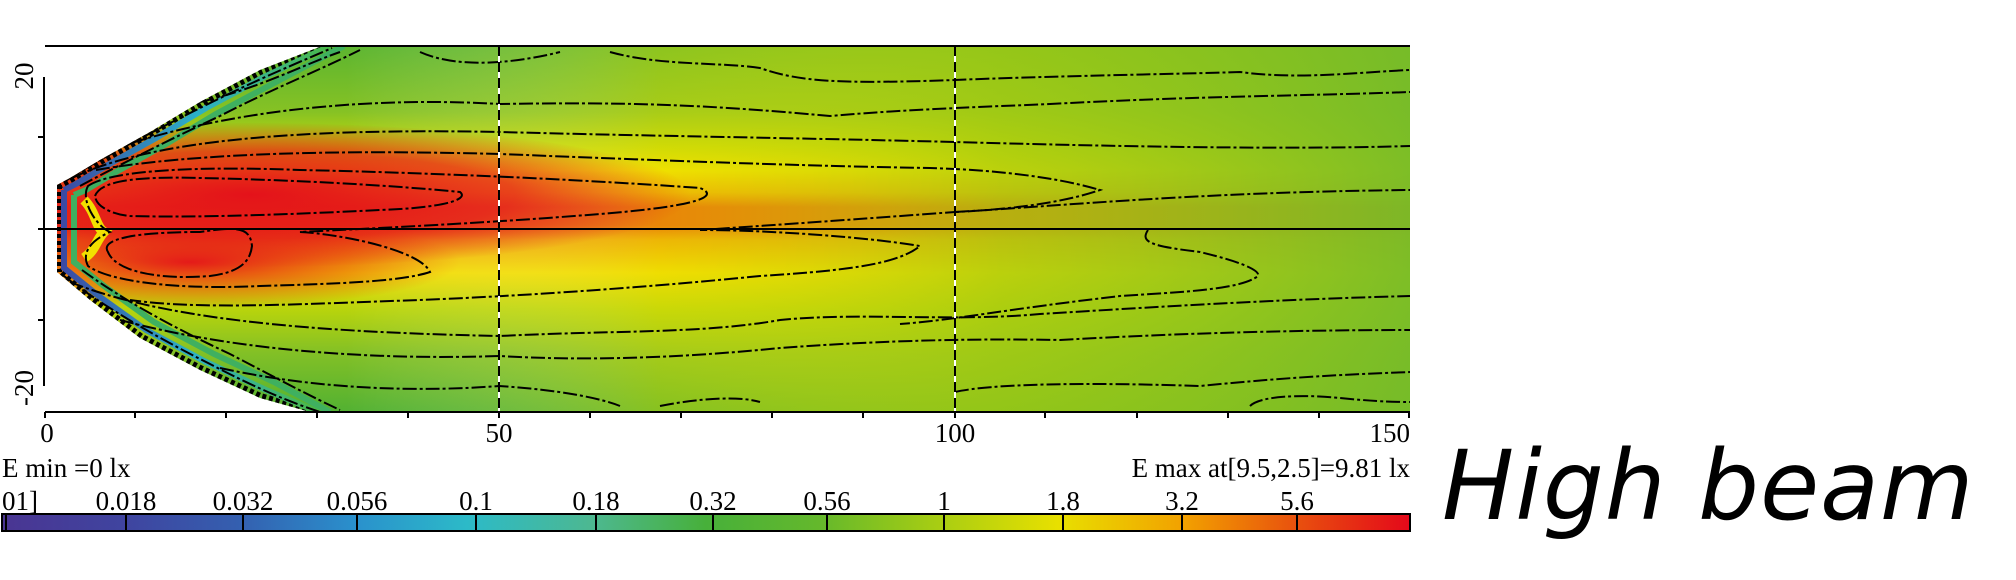 The image size is (2016, 580). Describe the element at coordinates (126, 501) in the screenshot. I see `svg-text: 0.018` at that location.